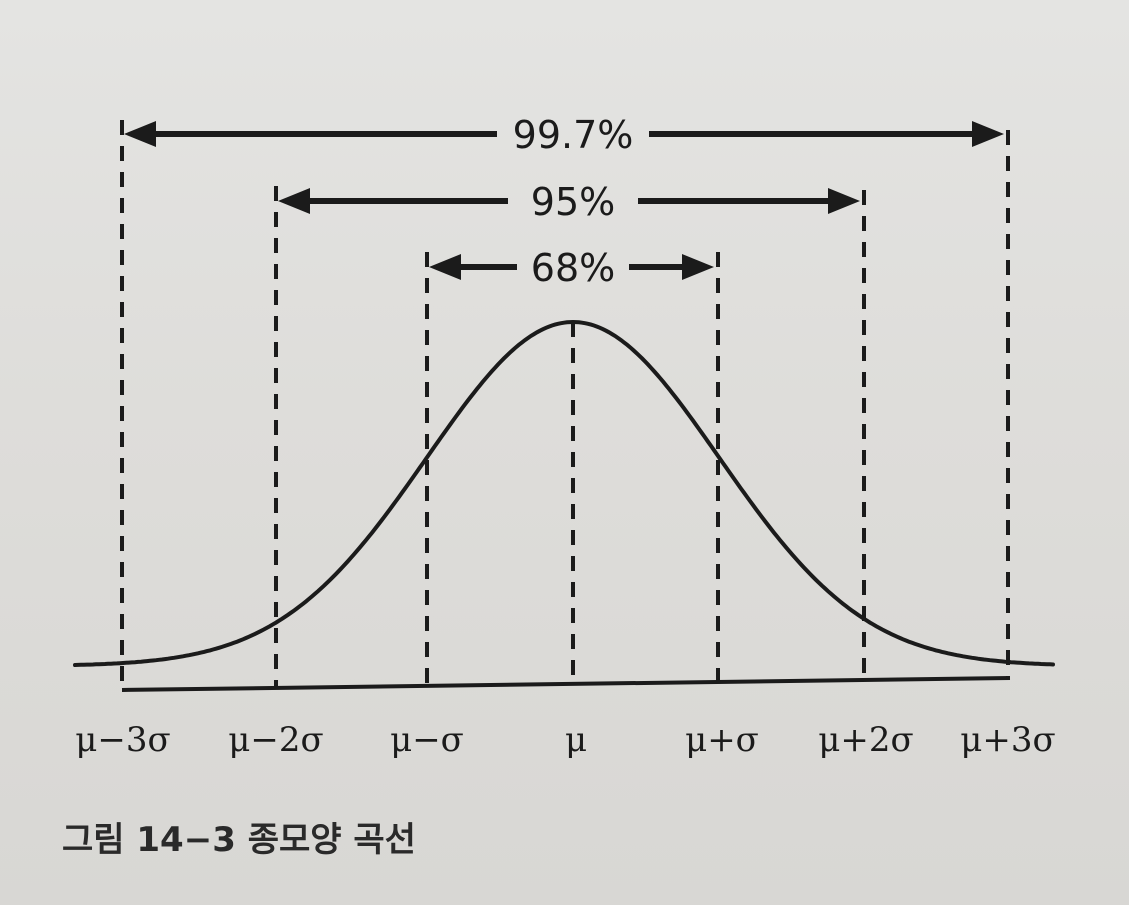 The height and width of the screenshot is (905, 1129). What do you see at coordinates (275, 740) in the screenshot?
I see `sigma-tick-label: μ−2σ` at bounding box center [275, 740].